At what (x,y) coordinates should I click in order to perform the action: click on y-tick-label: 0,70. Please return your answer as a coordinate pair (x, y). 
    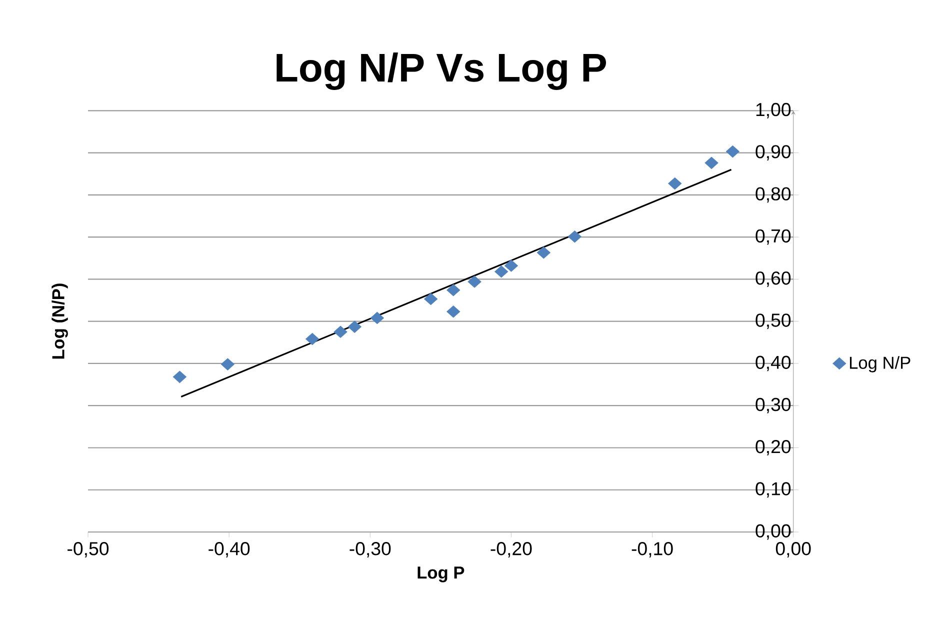
    Looking at the image, I should click on (773, 237).